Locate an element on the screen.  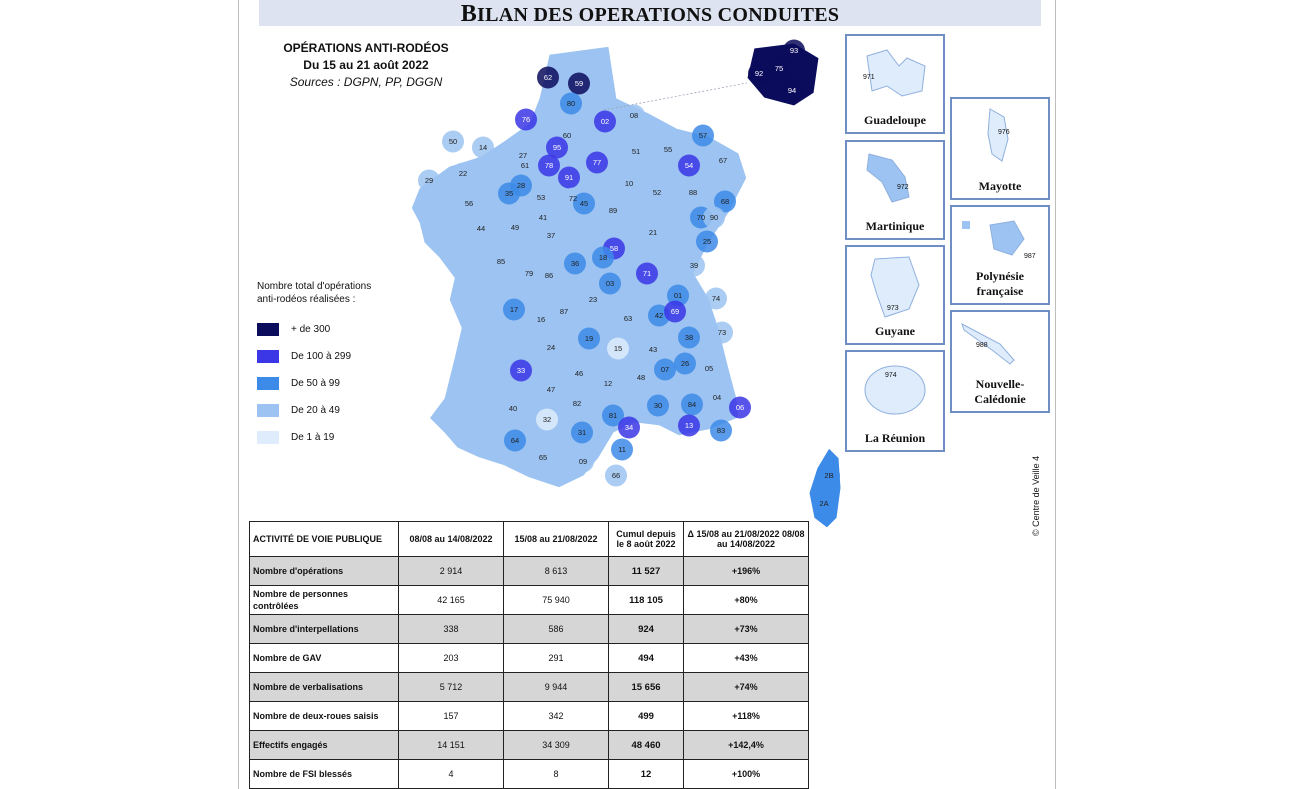
legend-swatch is located at coordinates (268, 356).